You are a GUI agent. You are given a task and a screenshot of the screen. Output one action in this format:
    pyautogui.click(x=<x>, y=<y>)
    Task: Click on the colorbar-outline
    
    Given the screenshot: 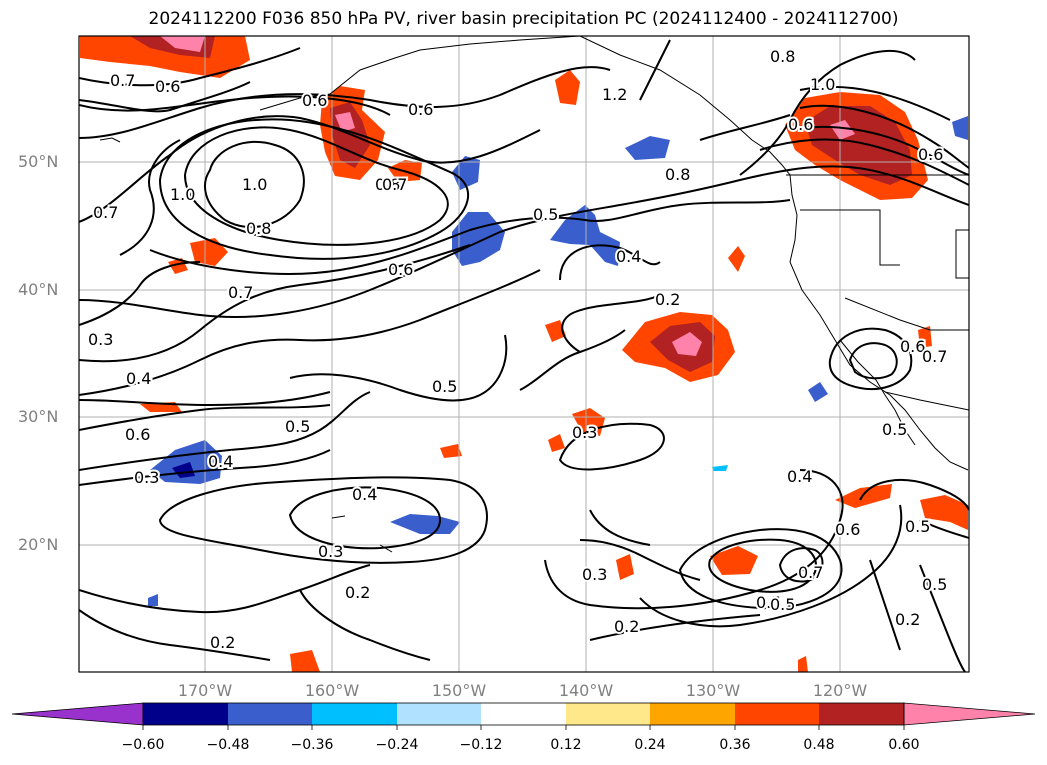 What is the action you would take?
    pyautogui.click(x=523, y=714)
    